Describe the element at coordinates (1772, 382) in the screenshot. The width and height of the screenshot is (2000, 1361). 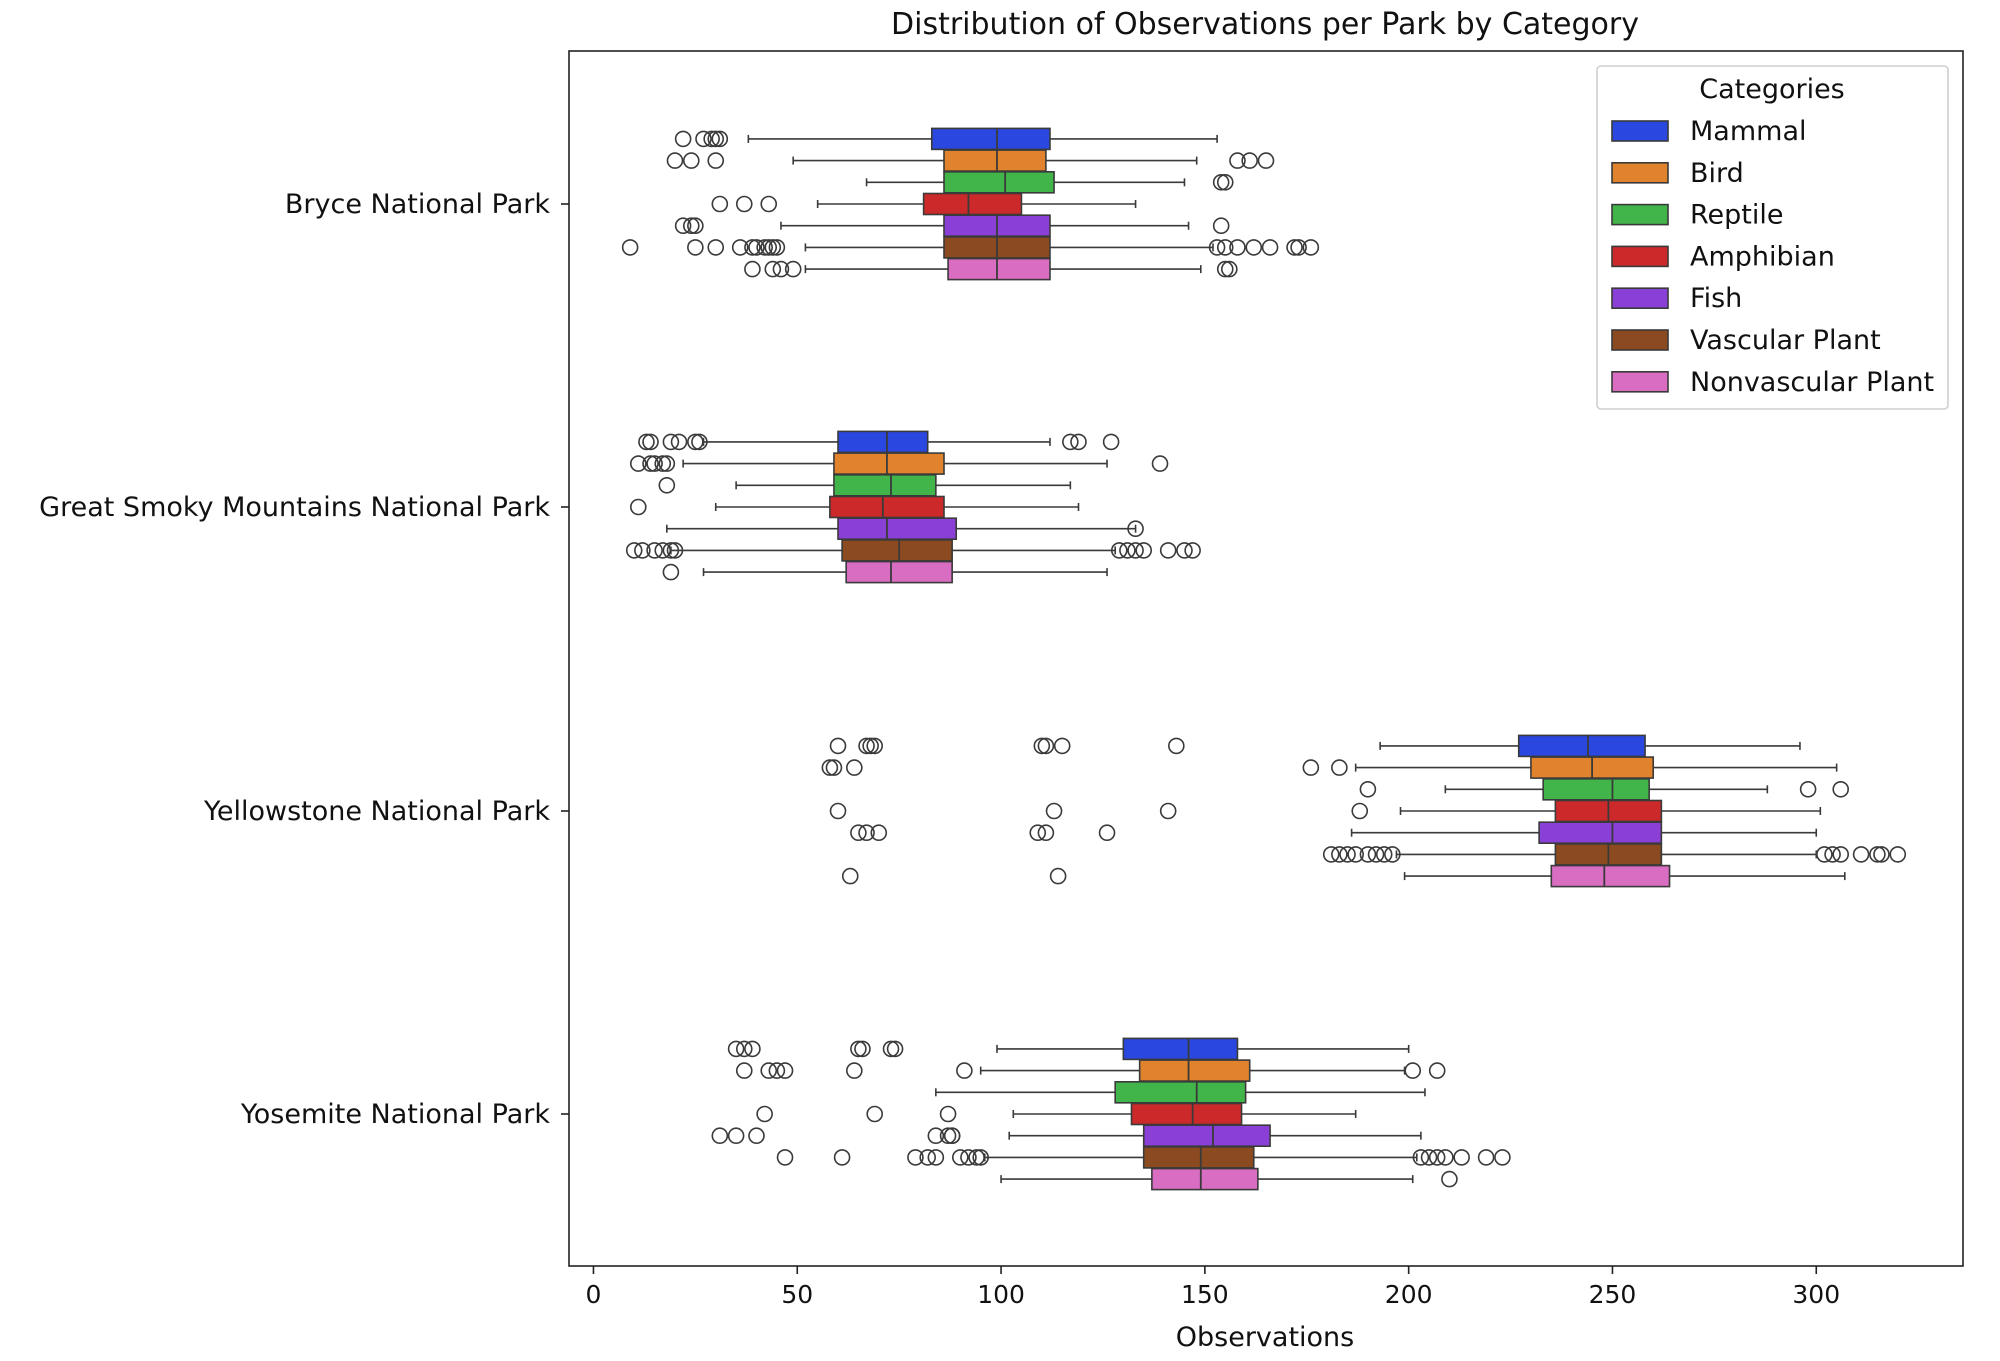
I see `legend-item: Nonvascular Plant` at that location.